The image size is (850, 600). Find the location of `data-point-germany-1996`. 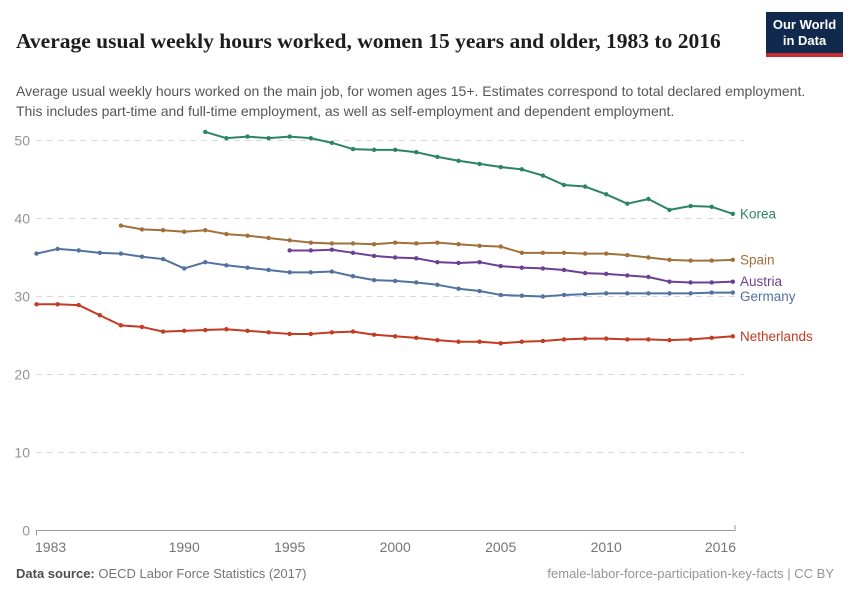

data-point-germany-1996 is located at coordinates (310, 272).